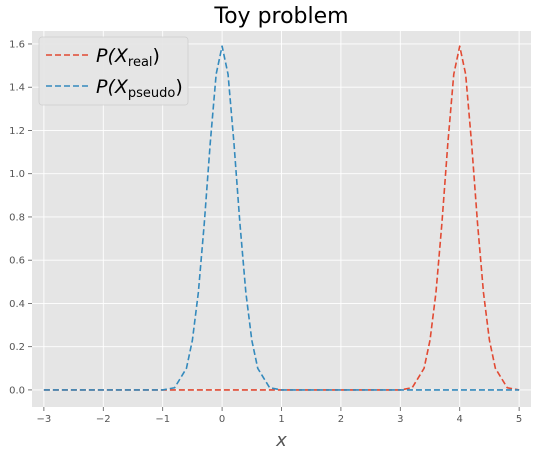 Image resolution: width=543 pixels, height=455 pixels. I want to click on x-tick-label: 4, so click(460, 419).